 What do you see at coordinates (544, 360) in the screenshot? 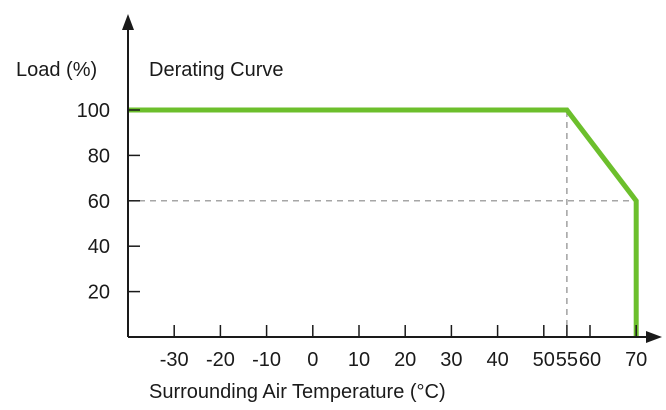
I see `x-tick-label: 50` at bounding box center [544, 360].